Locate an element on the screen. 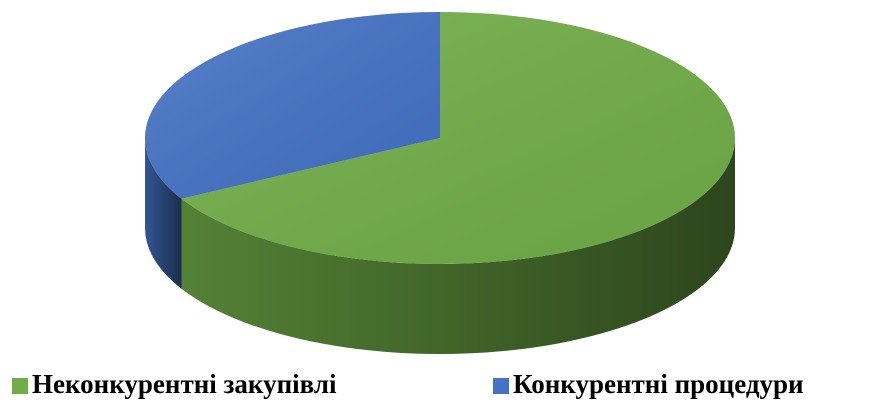 The image size is (885, 410). legend-label: Конкурентні процедури is located at coordinates (658, 384).